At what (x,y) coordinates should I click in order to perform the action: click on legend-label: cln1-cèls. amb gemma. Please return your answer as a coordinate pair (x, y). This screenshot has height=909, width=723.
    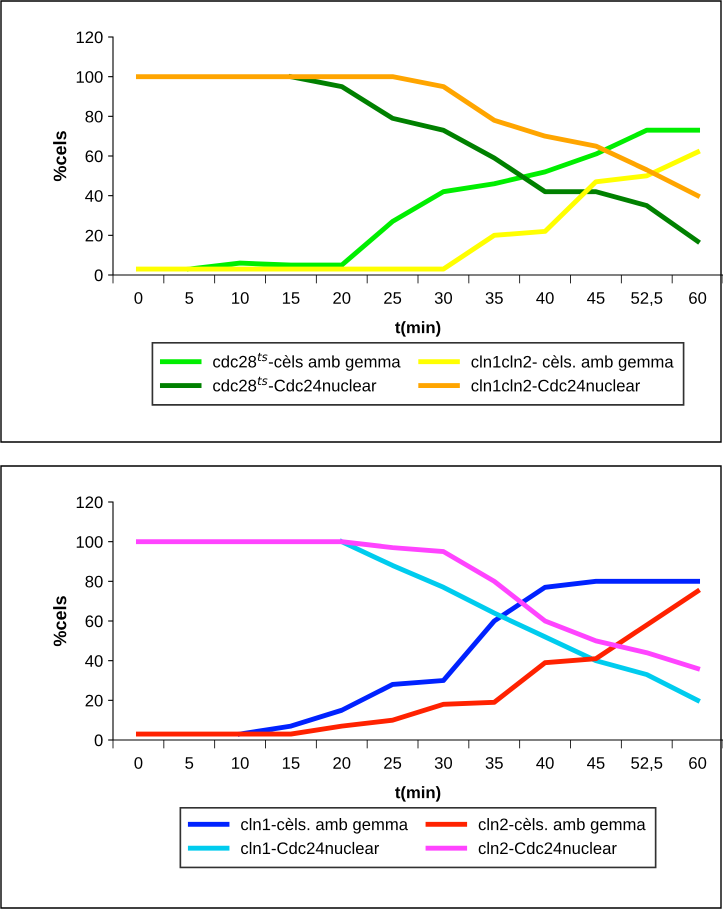
    Looking at the image, I should click on (324, 826).